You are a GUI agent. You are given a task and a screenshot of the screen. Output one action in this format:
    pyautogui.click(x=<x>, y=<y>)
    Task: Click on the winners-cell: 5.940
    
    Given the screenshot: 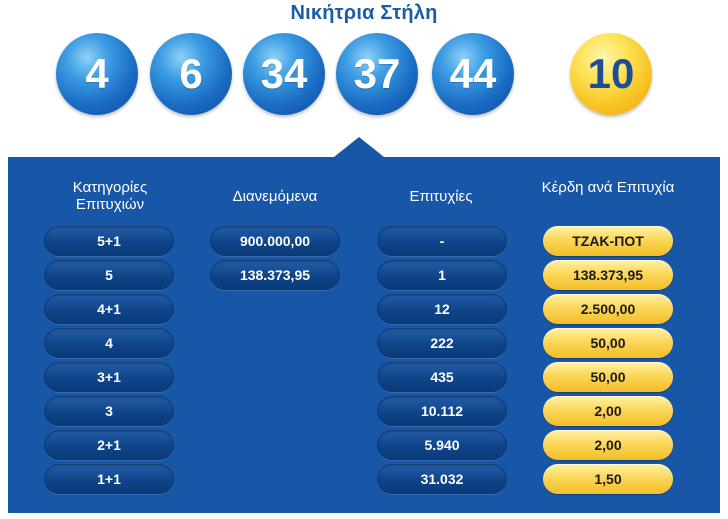 What is the action you would take?
    pyautogui.click(x=442, y=445)
    